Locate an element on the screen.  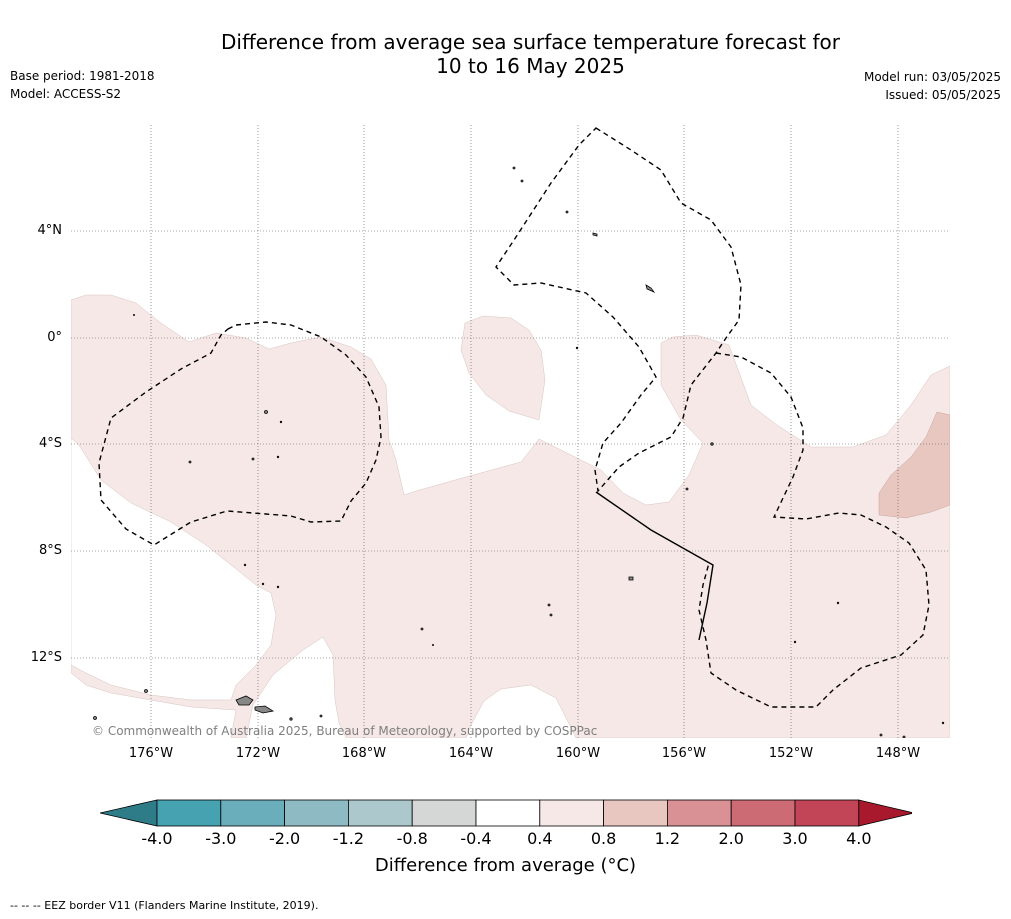
eez-kiribati-line-north is located at coordinates (618, 310).